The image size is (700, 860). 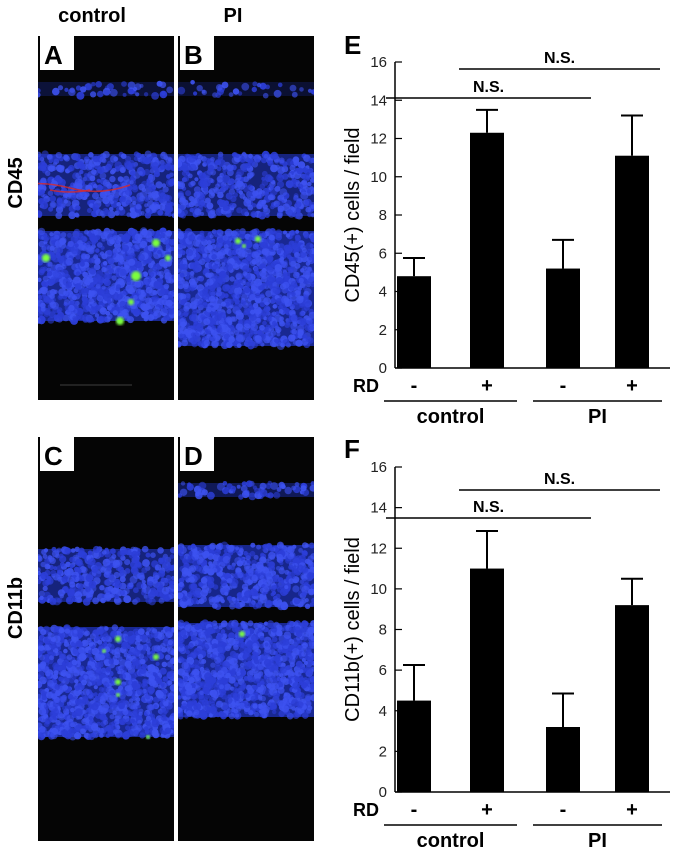 What do you see at coordinates (16, 608) in the screenshot?
I see `row-label-cd11b: CD11b` at bounding box center [16, 608].